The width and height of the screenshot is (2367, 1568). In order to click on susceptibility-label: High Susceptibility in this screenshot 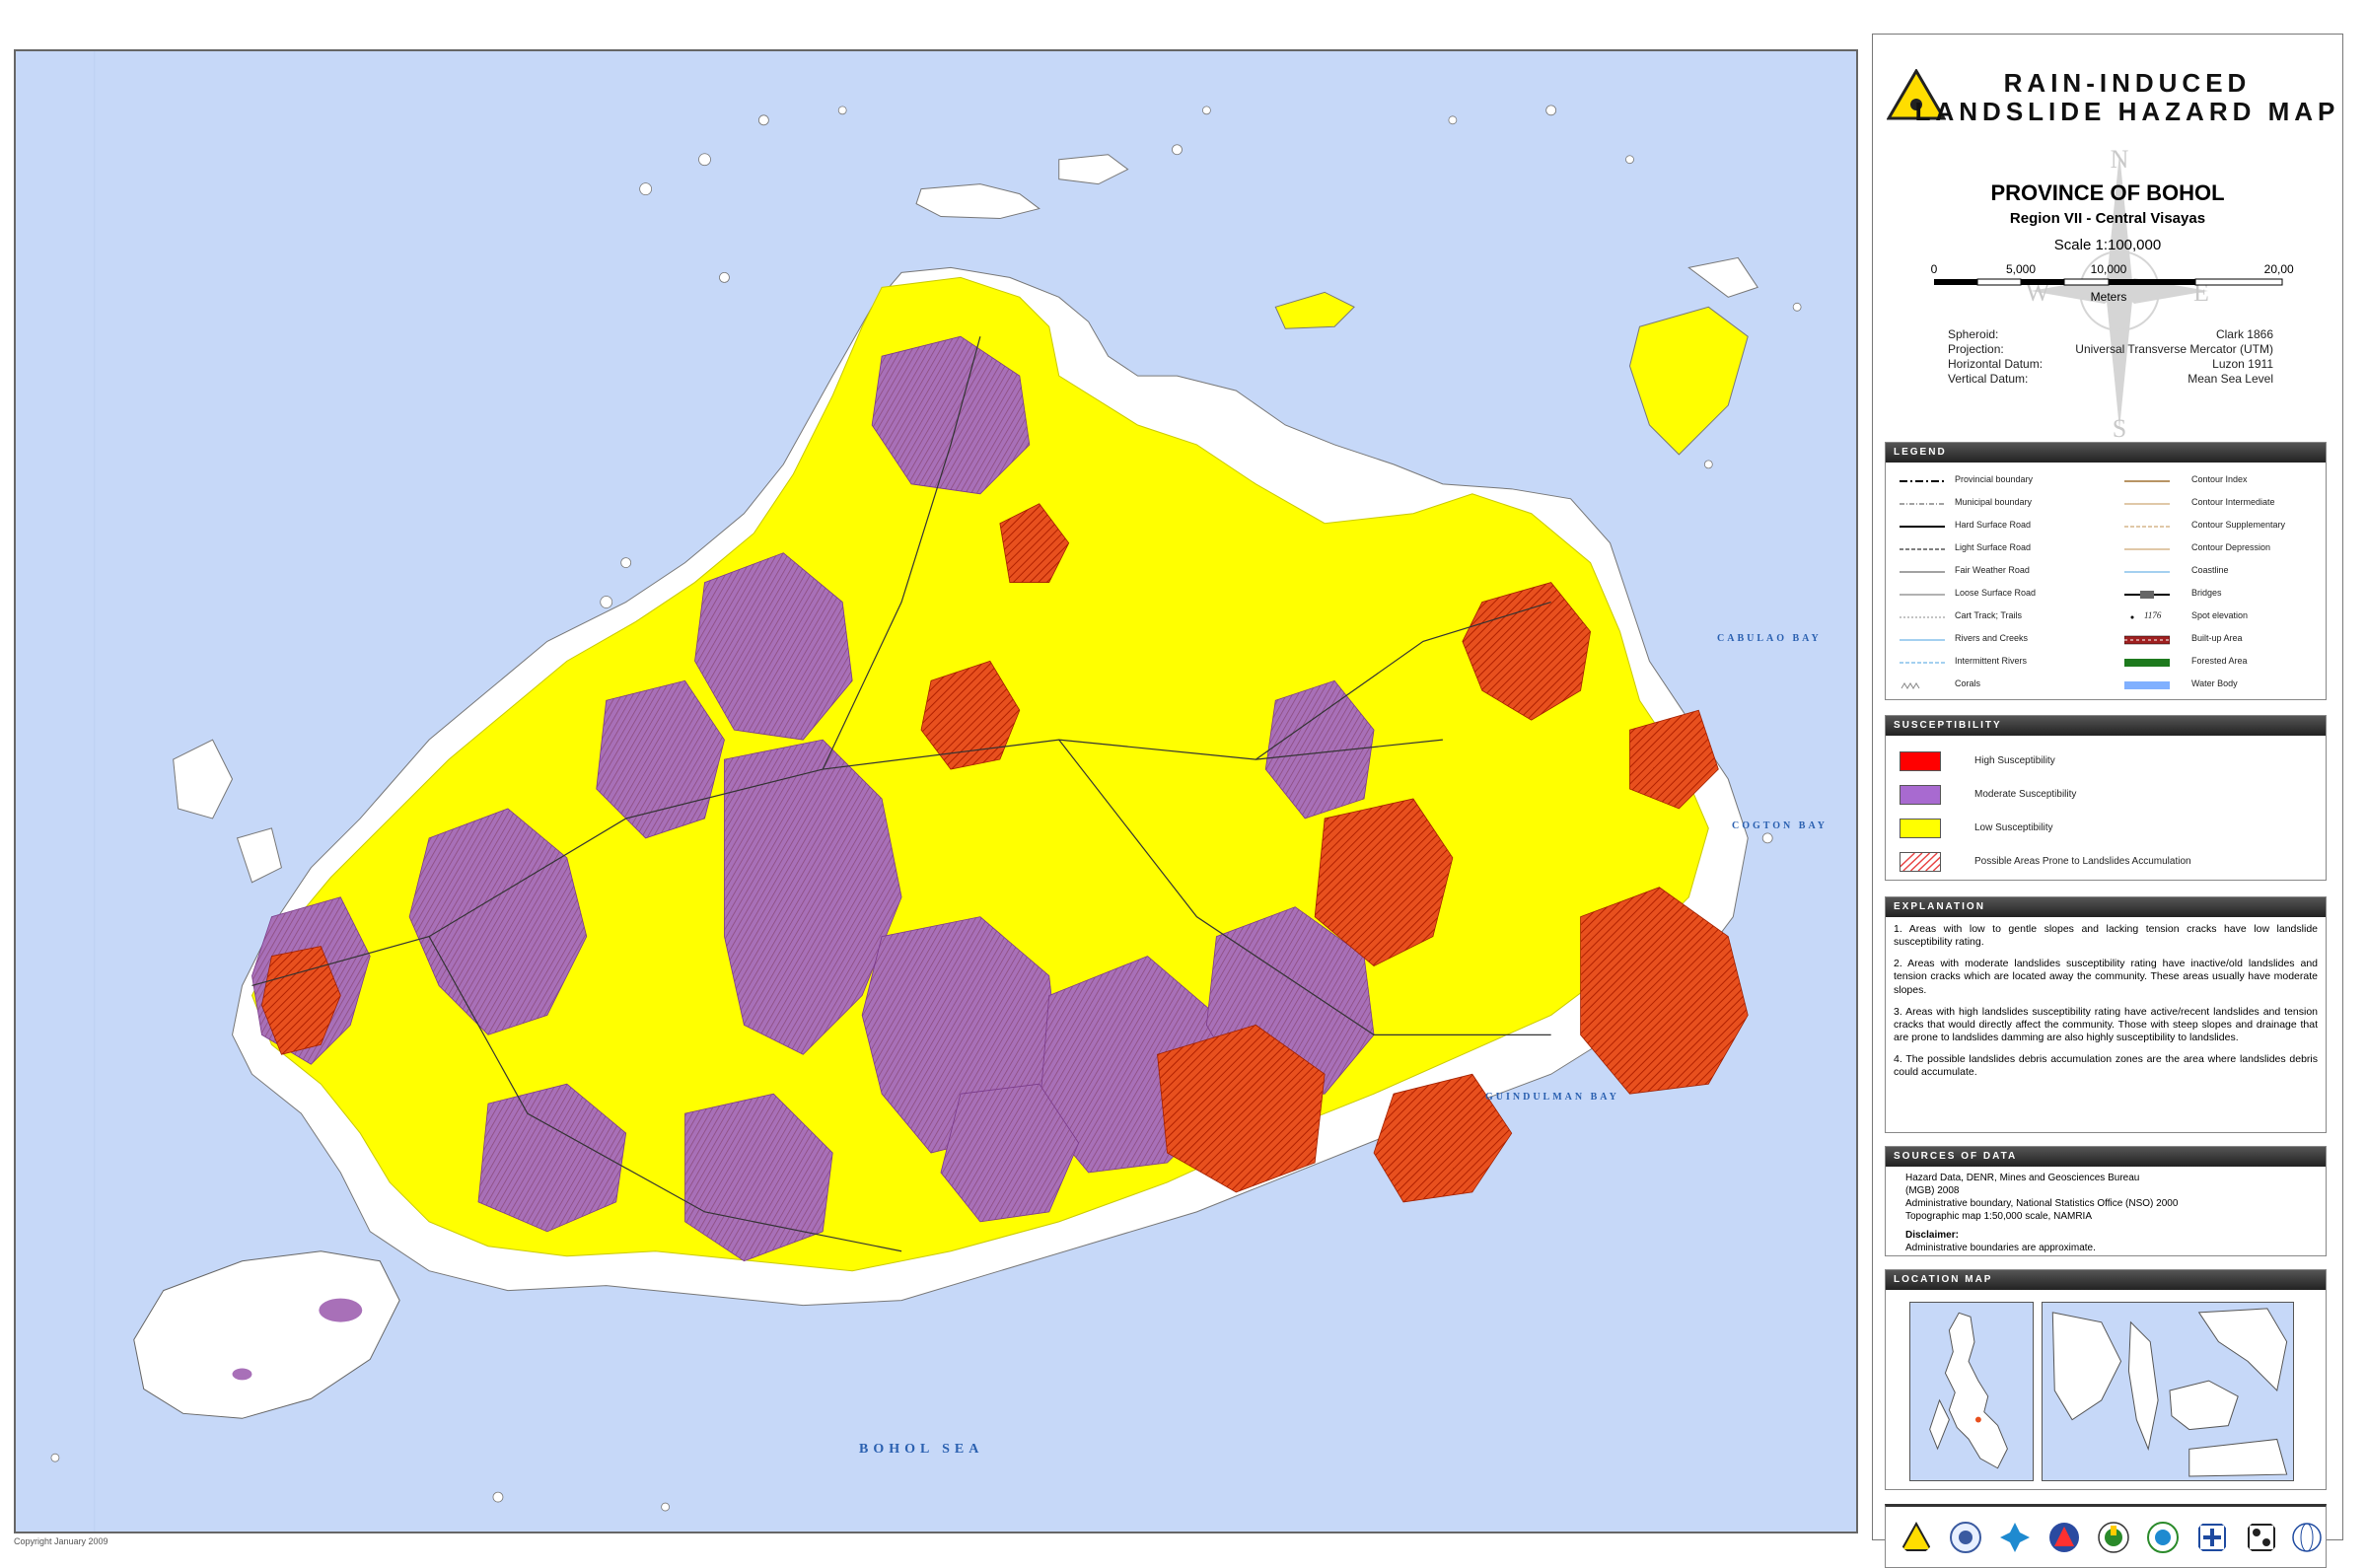, I will do `click(2014, 760)`.